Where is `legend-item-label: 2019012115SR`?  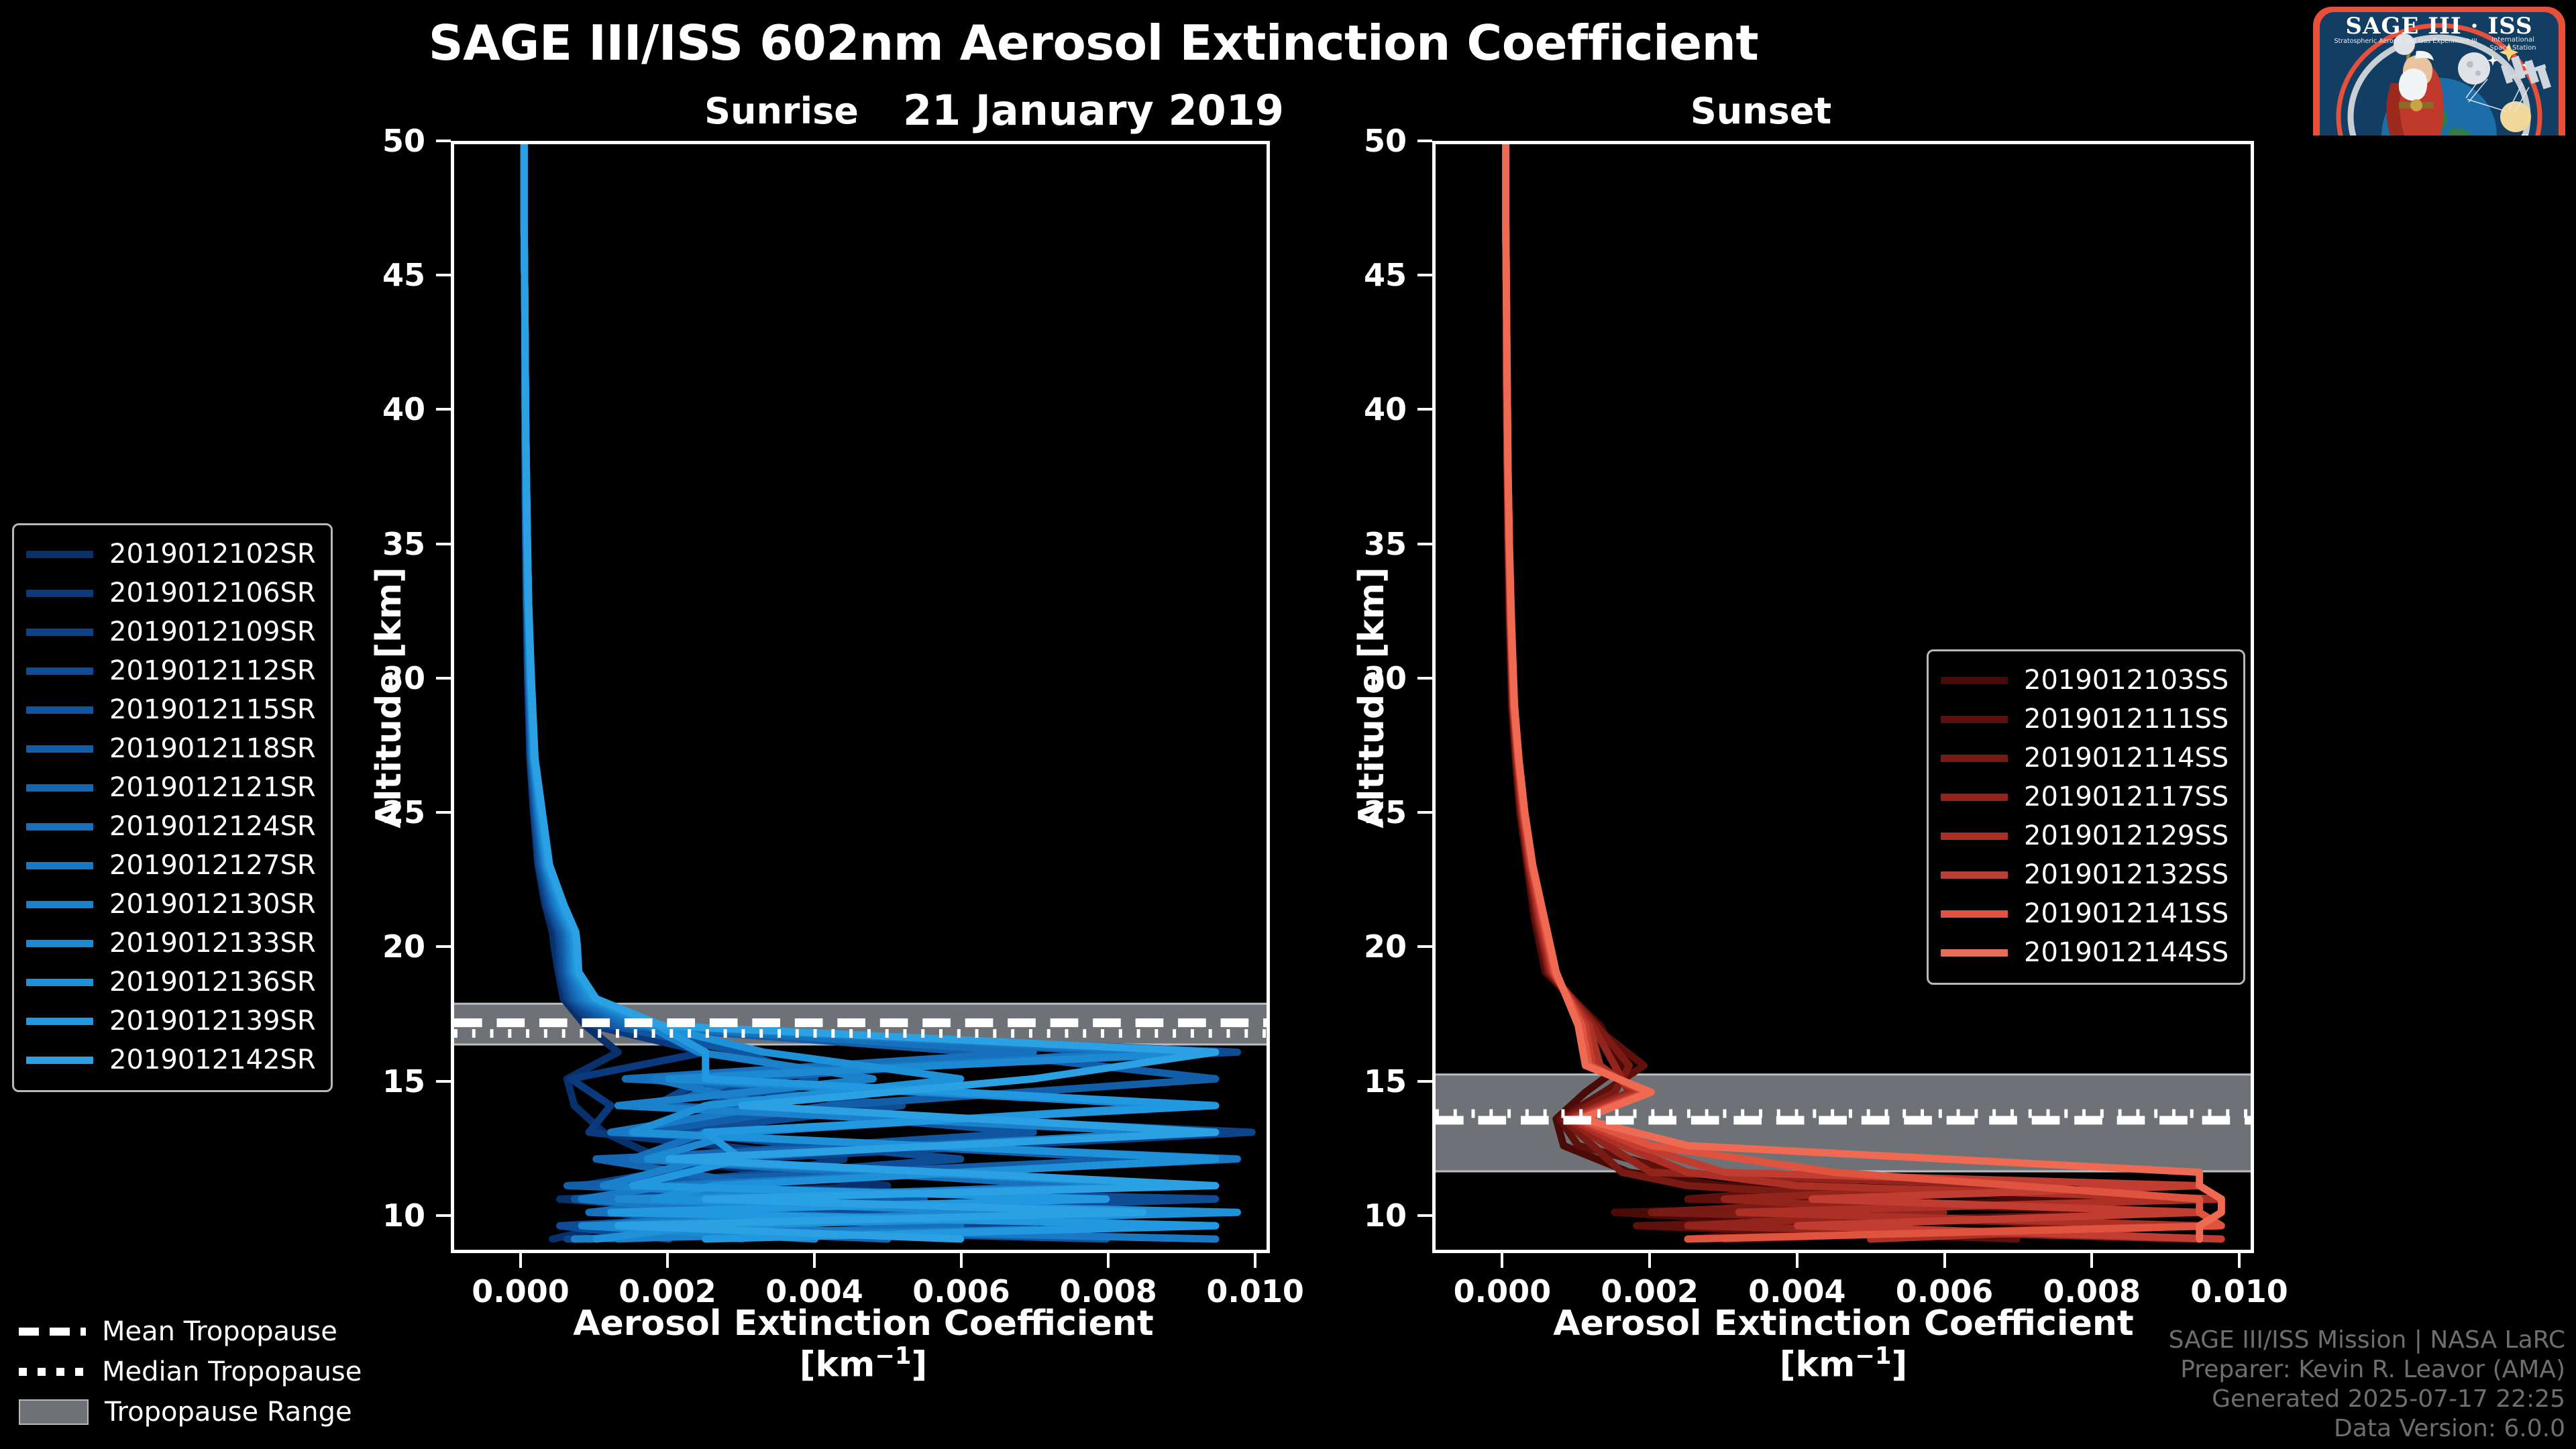 legend-item-label: 2019012115SR is located at coordinates (212, 709).